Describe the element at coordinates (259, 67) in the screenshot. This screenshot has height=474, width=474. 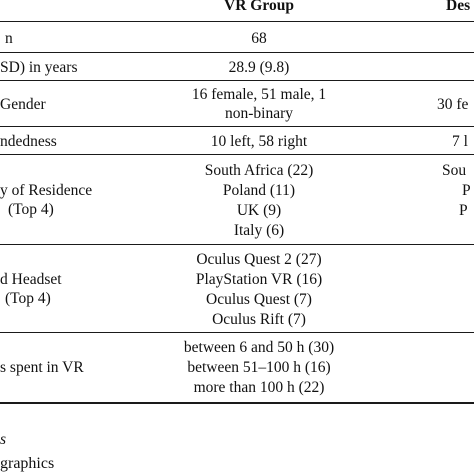
I see `vr-cell-age: 28.9 (9.8)` at that location.